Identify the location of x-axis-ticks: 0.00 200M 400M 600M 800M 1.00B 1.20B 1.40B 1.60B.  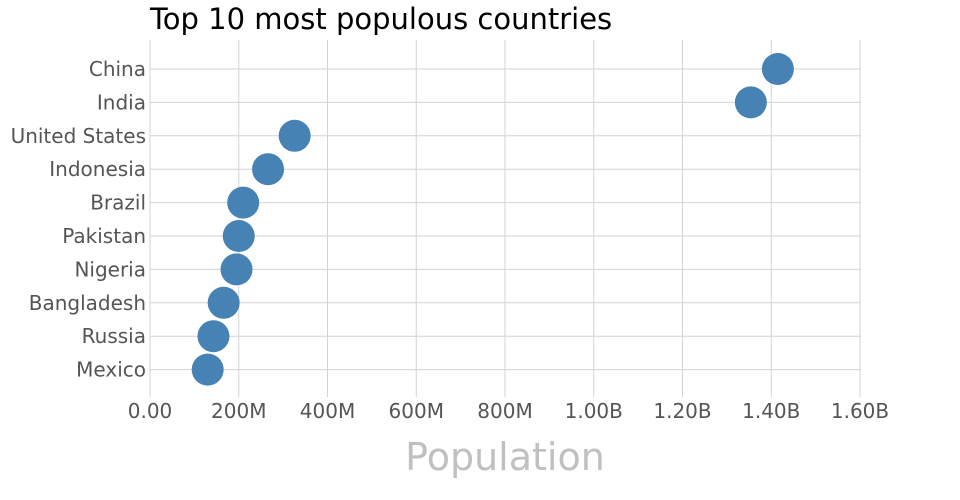
(508, 411).